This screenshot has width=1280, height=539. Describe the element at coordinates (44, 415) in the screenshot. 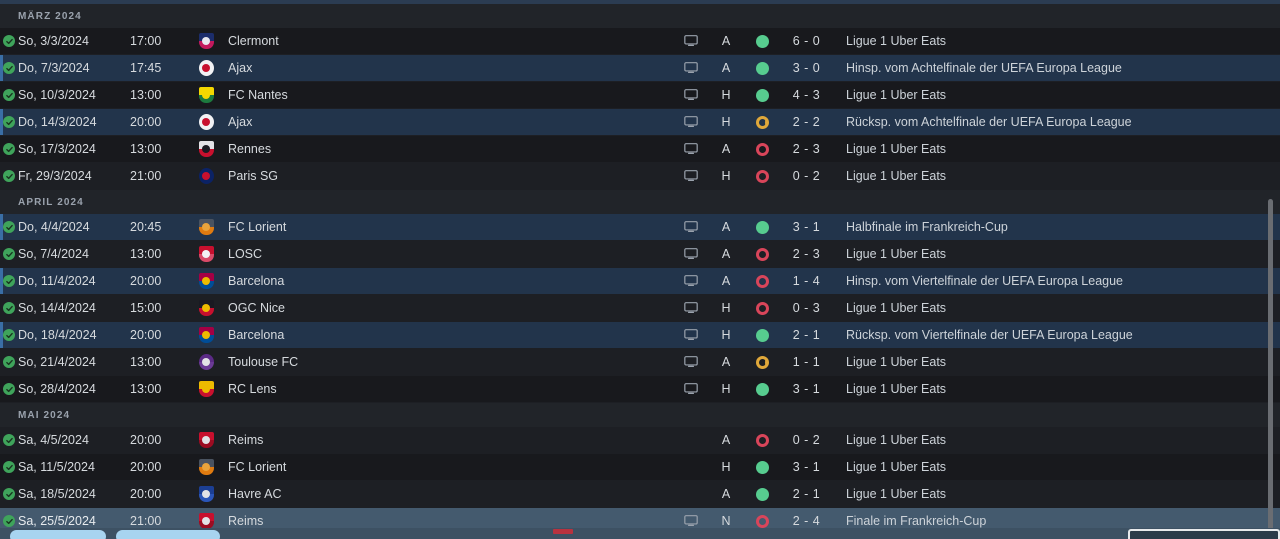

I see `month-label: MAI 2024` at that location.